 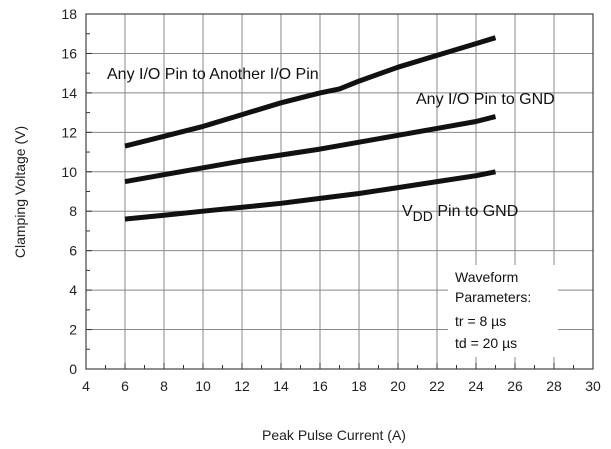 What do you see at coordinates (486, 343) in the screenshot?
I see `annotation-line-4: td = 20 µs` at bounding box center [486, 343].